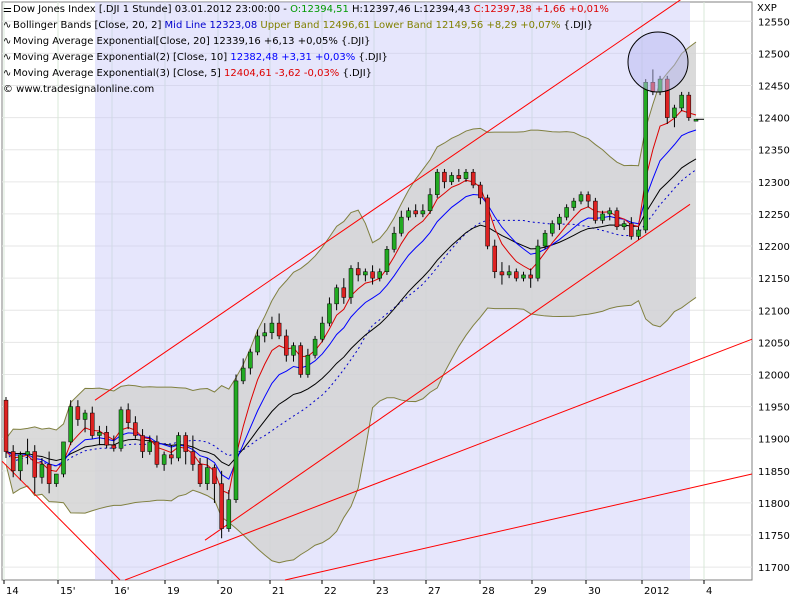  I want to click on y-tick-label: 12050, so click(774, 343).